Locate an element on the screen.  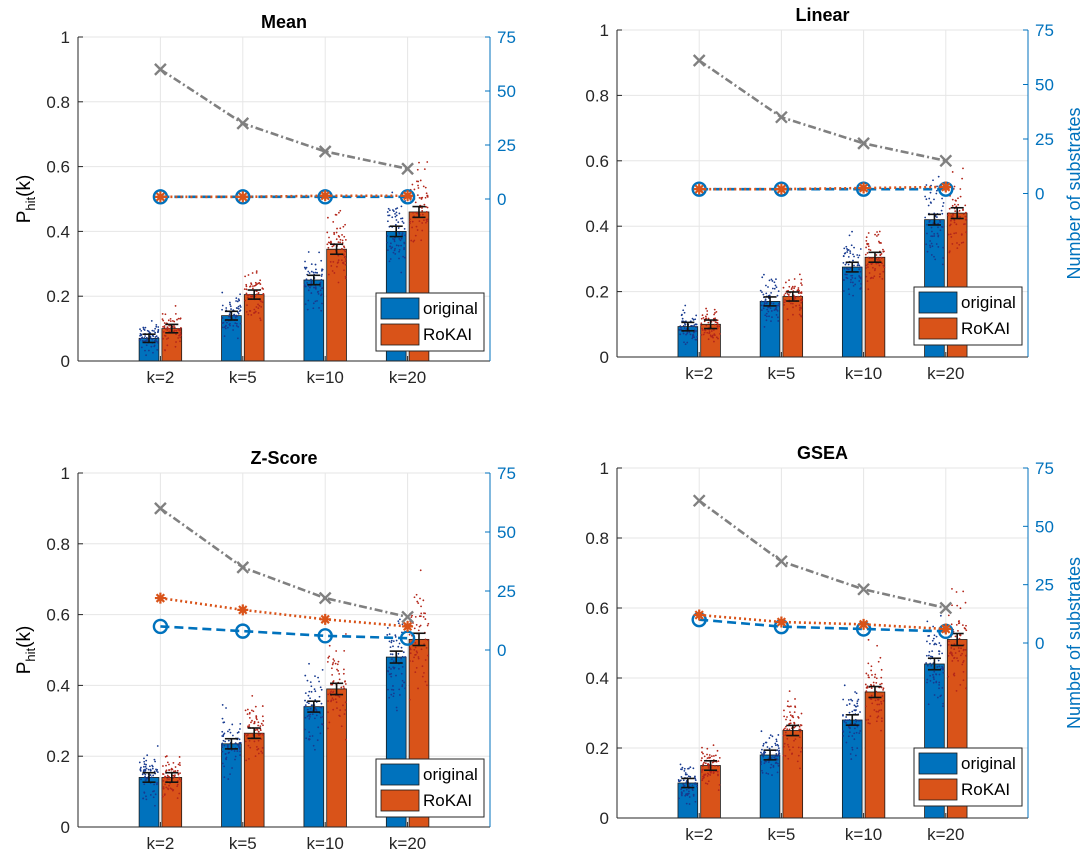
bar-RoKAI-k=10 is located at coordinates (336, 758).